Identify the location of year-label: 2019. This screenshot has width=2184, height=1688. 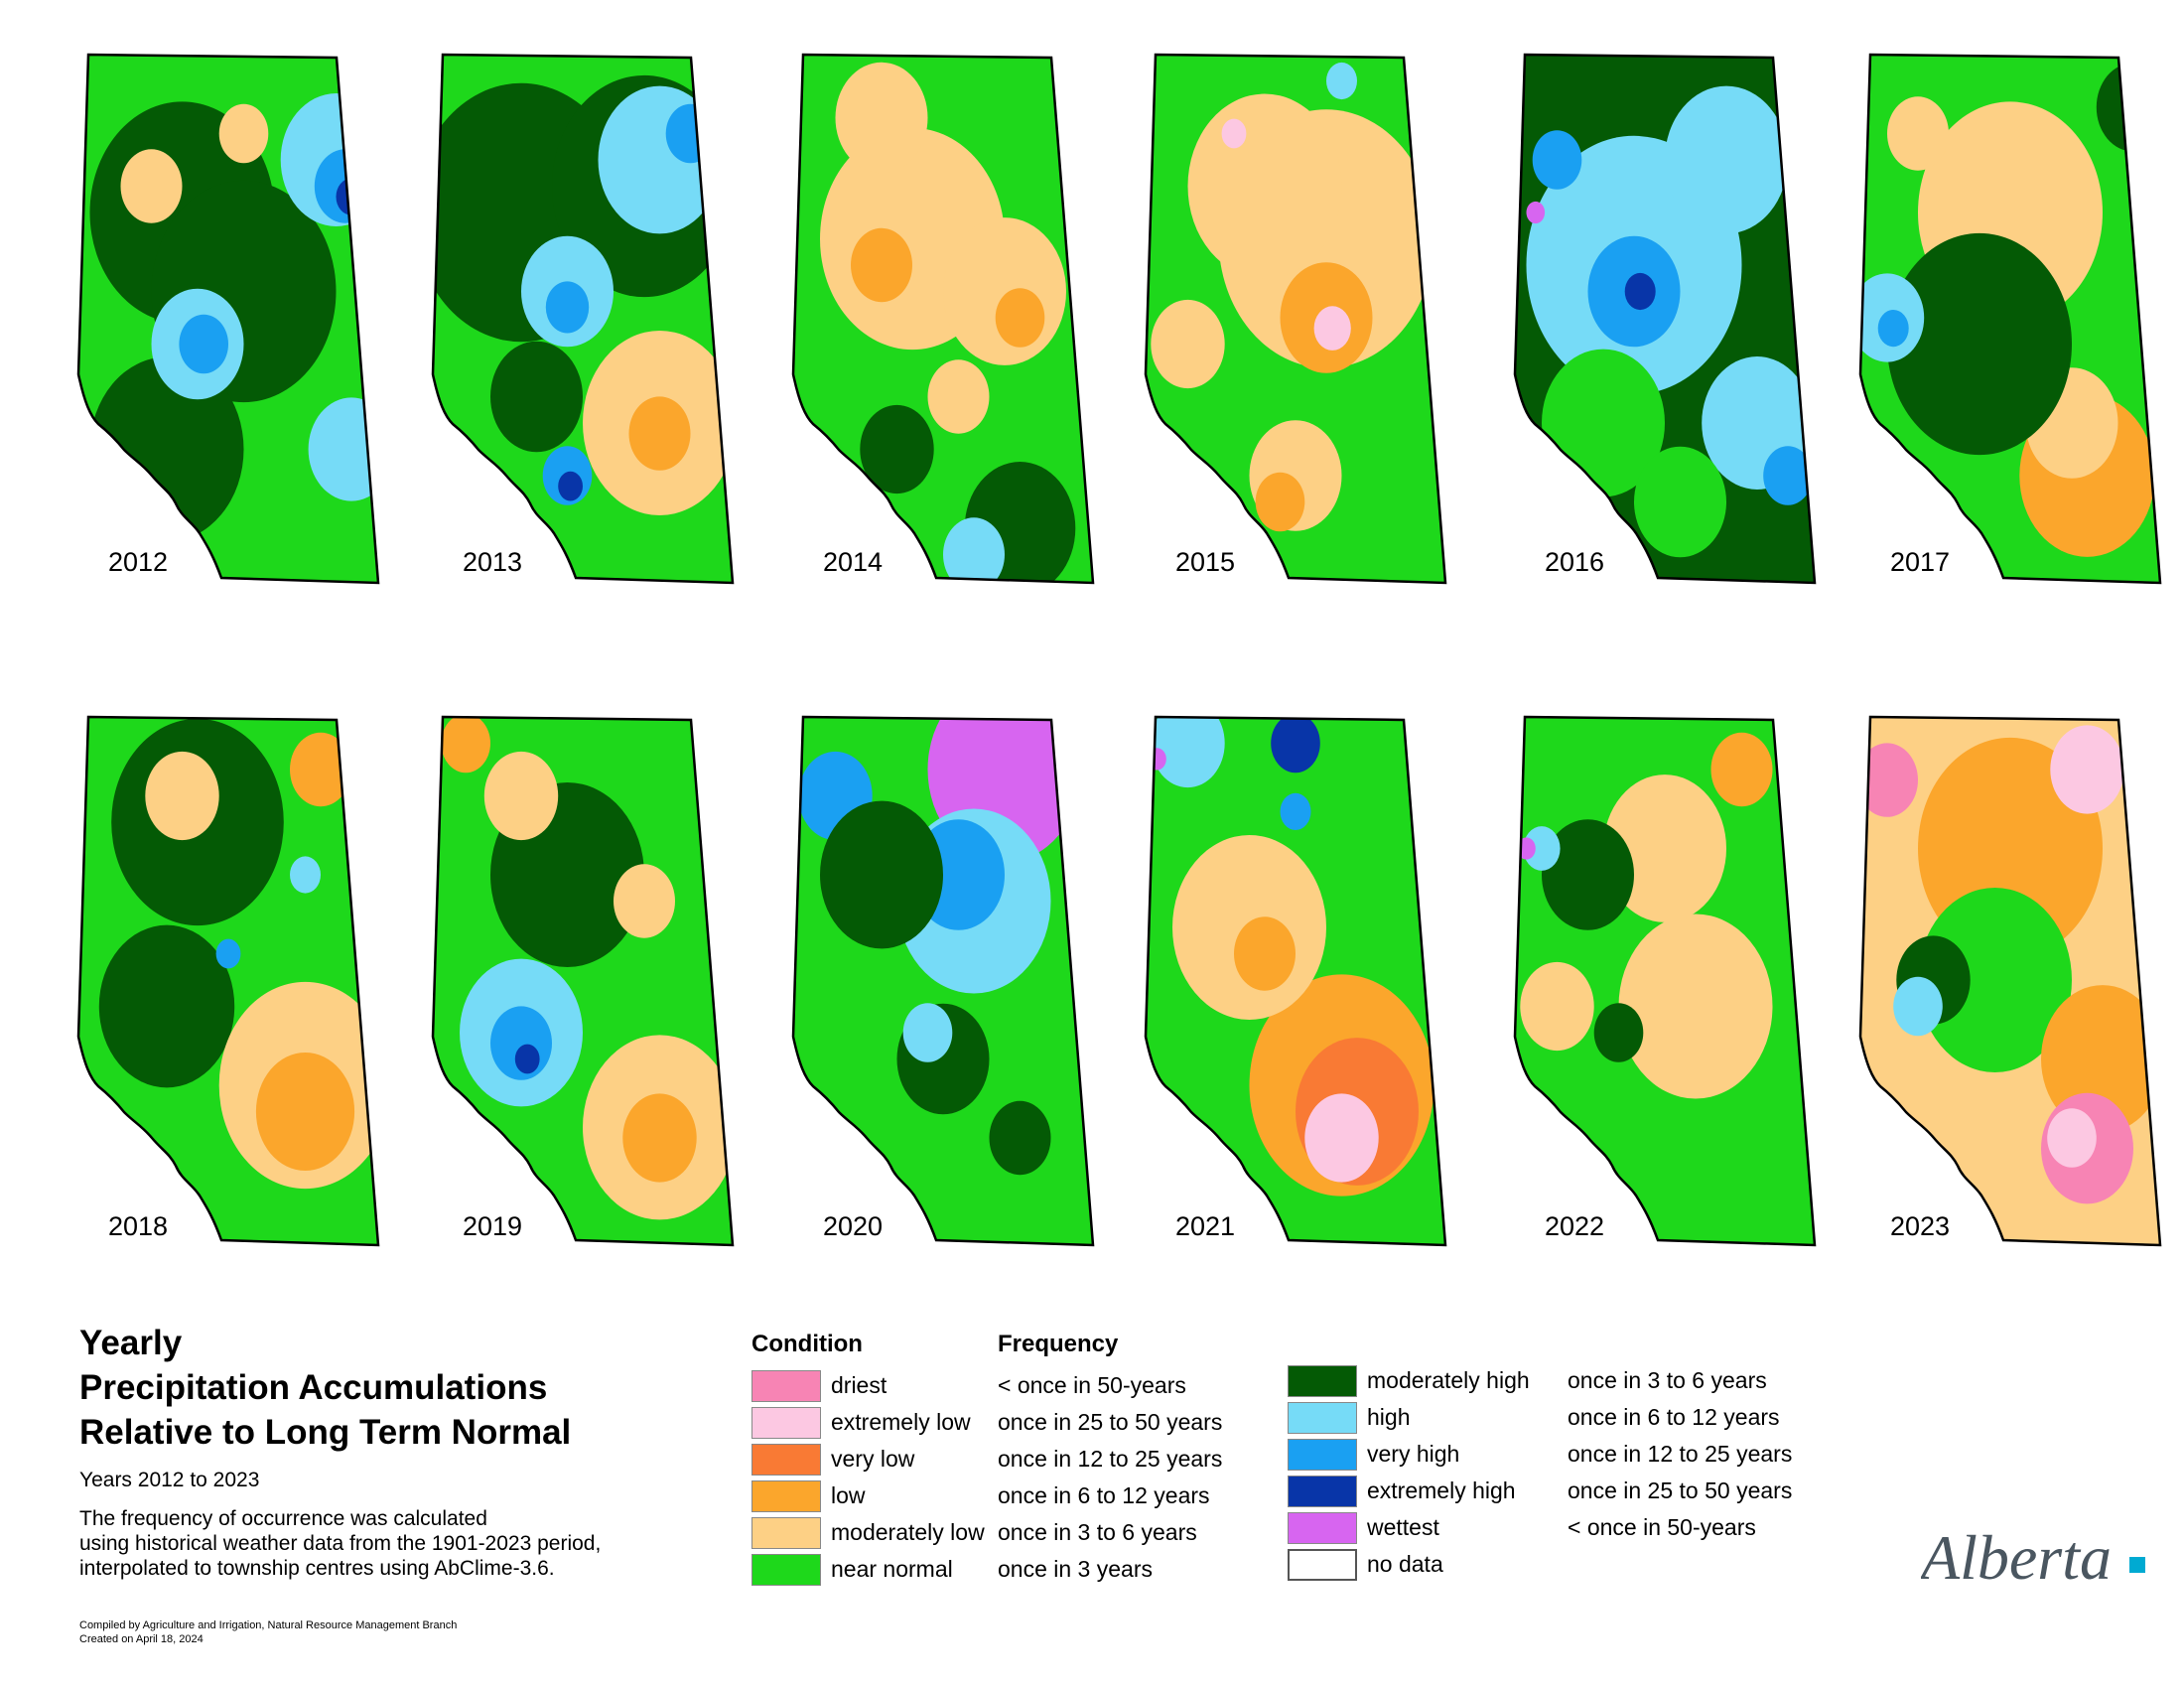
(493, 1226).